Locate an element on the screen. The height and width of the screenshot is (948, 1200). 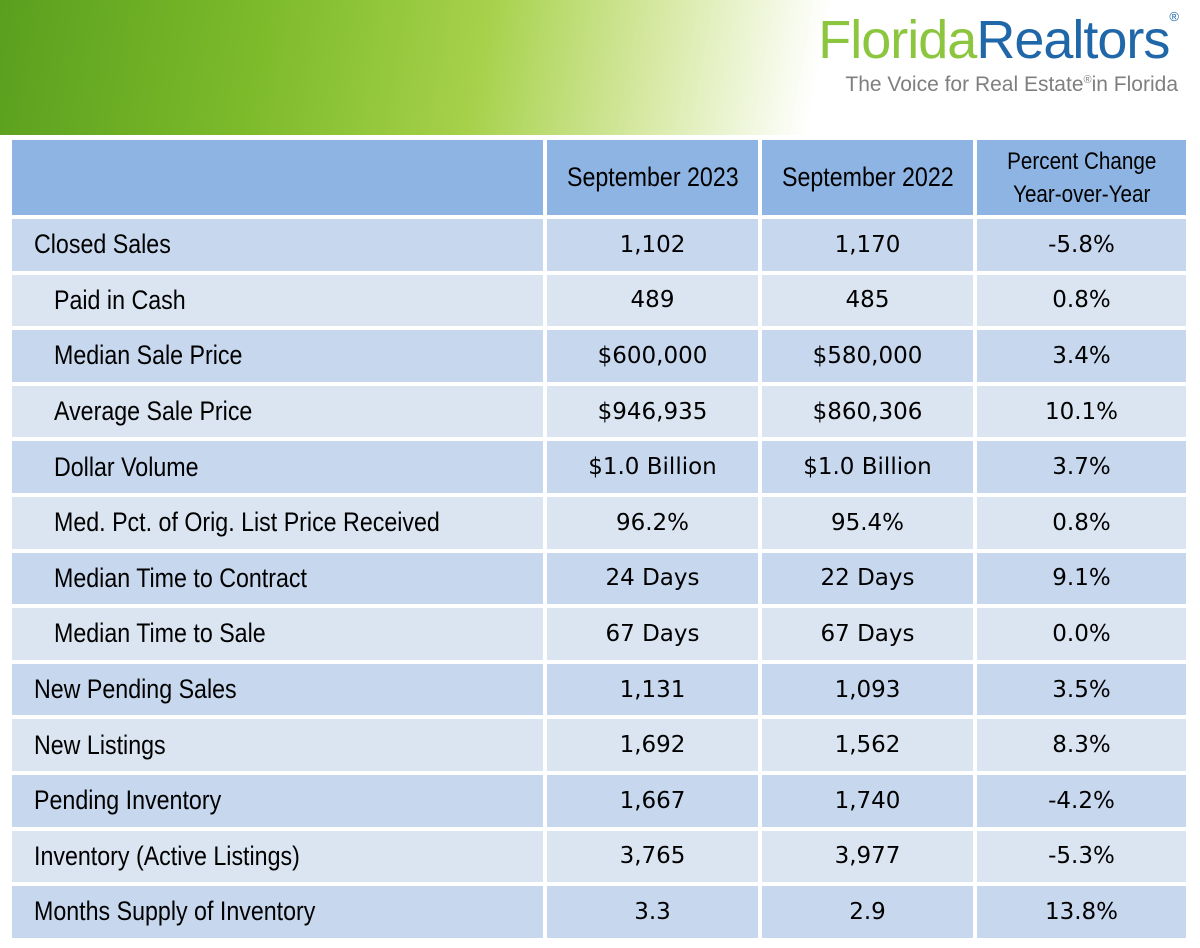
cell-september-2023: 1,667 is located at coordinates (652, 800).